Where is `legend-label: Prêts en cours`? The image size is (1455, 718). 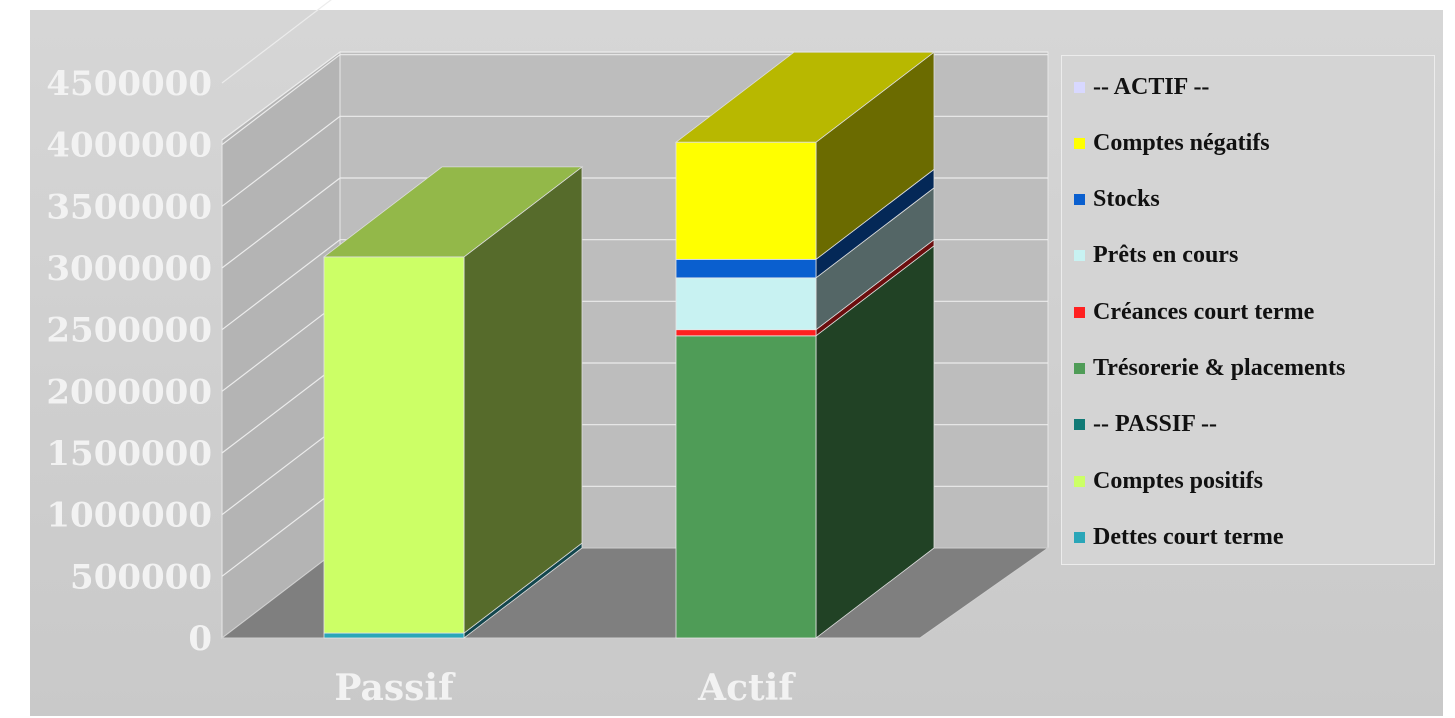 legend-label: Prêts en cours is located at coordinates (1166, 255).